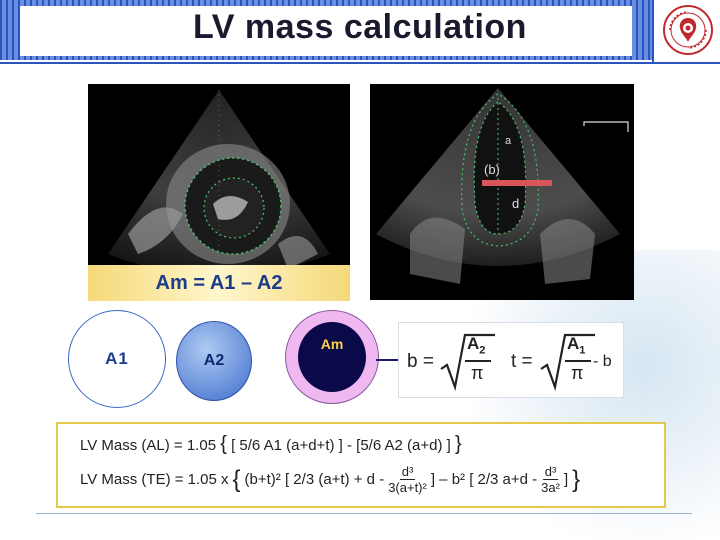 The image size is (720, 540). I want to click on label-d: d, so click(515, 203).